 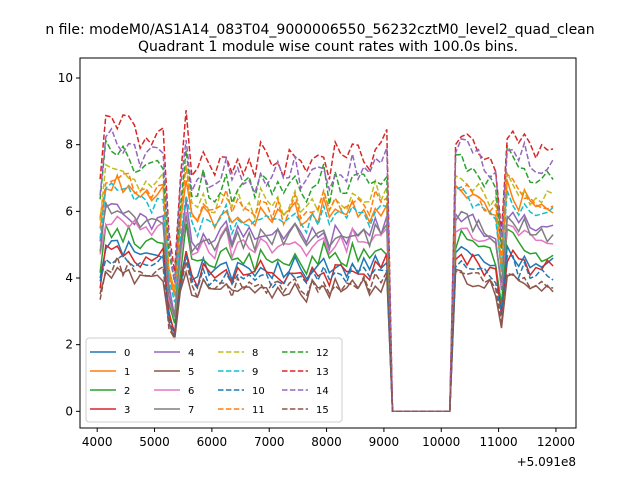 What do you see at coordinates (322, 391) in the screenshot?
I see `legend-label-14: 14` at bounding box center [322, 391].